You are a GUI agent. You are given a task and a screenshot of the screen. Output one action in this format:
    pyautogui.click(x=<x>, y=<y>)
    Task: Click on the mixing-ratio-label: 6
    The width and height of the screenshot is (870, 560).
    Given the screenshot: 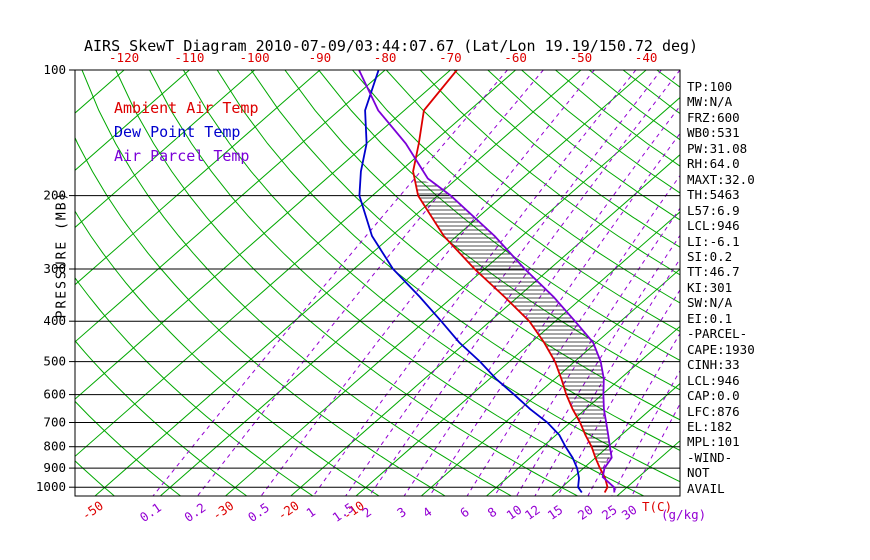 What is the action you would take?
    pyautogui.click(x=464, y=512)
    